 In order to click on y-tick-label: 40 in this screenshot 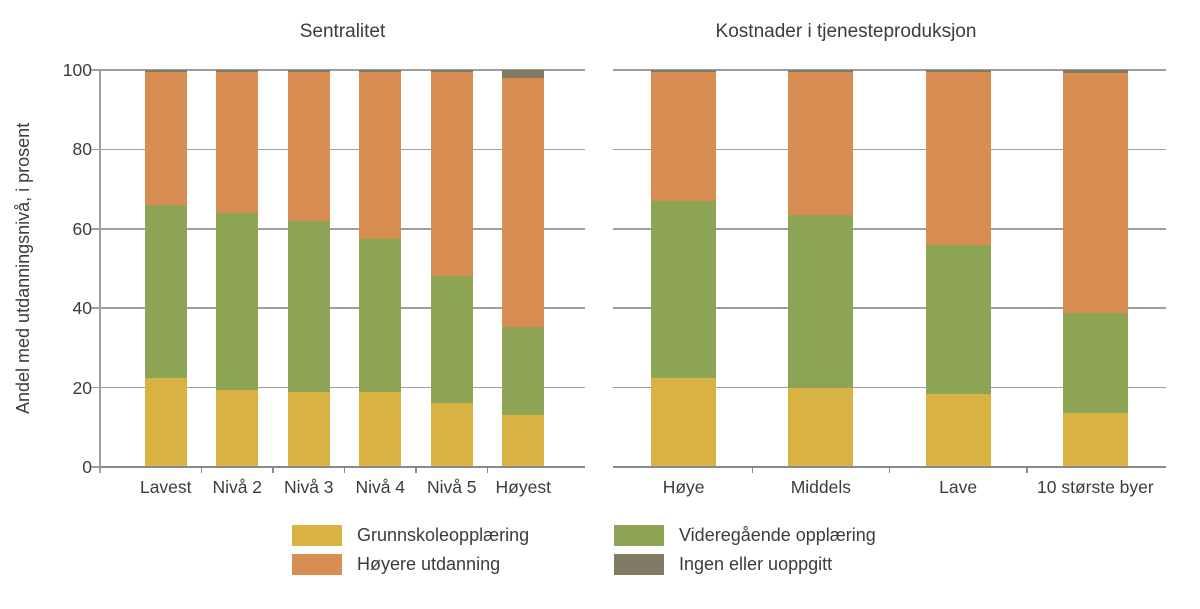, I will do `click(82, 308)`.